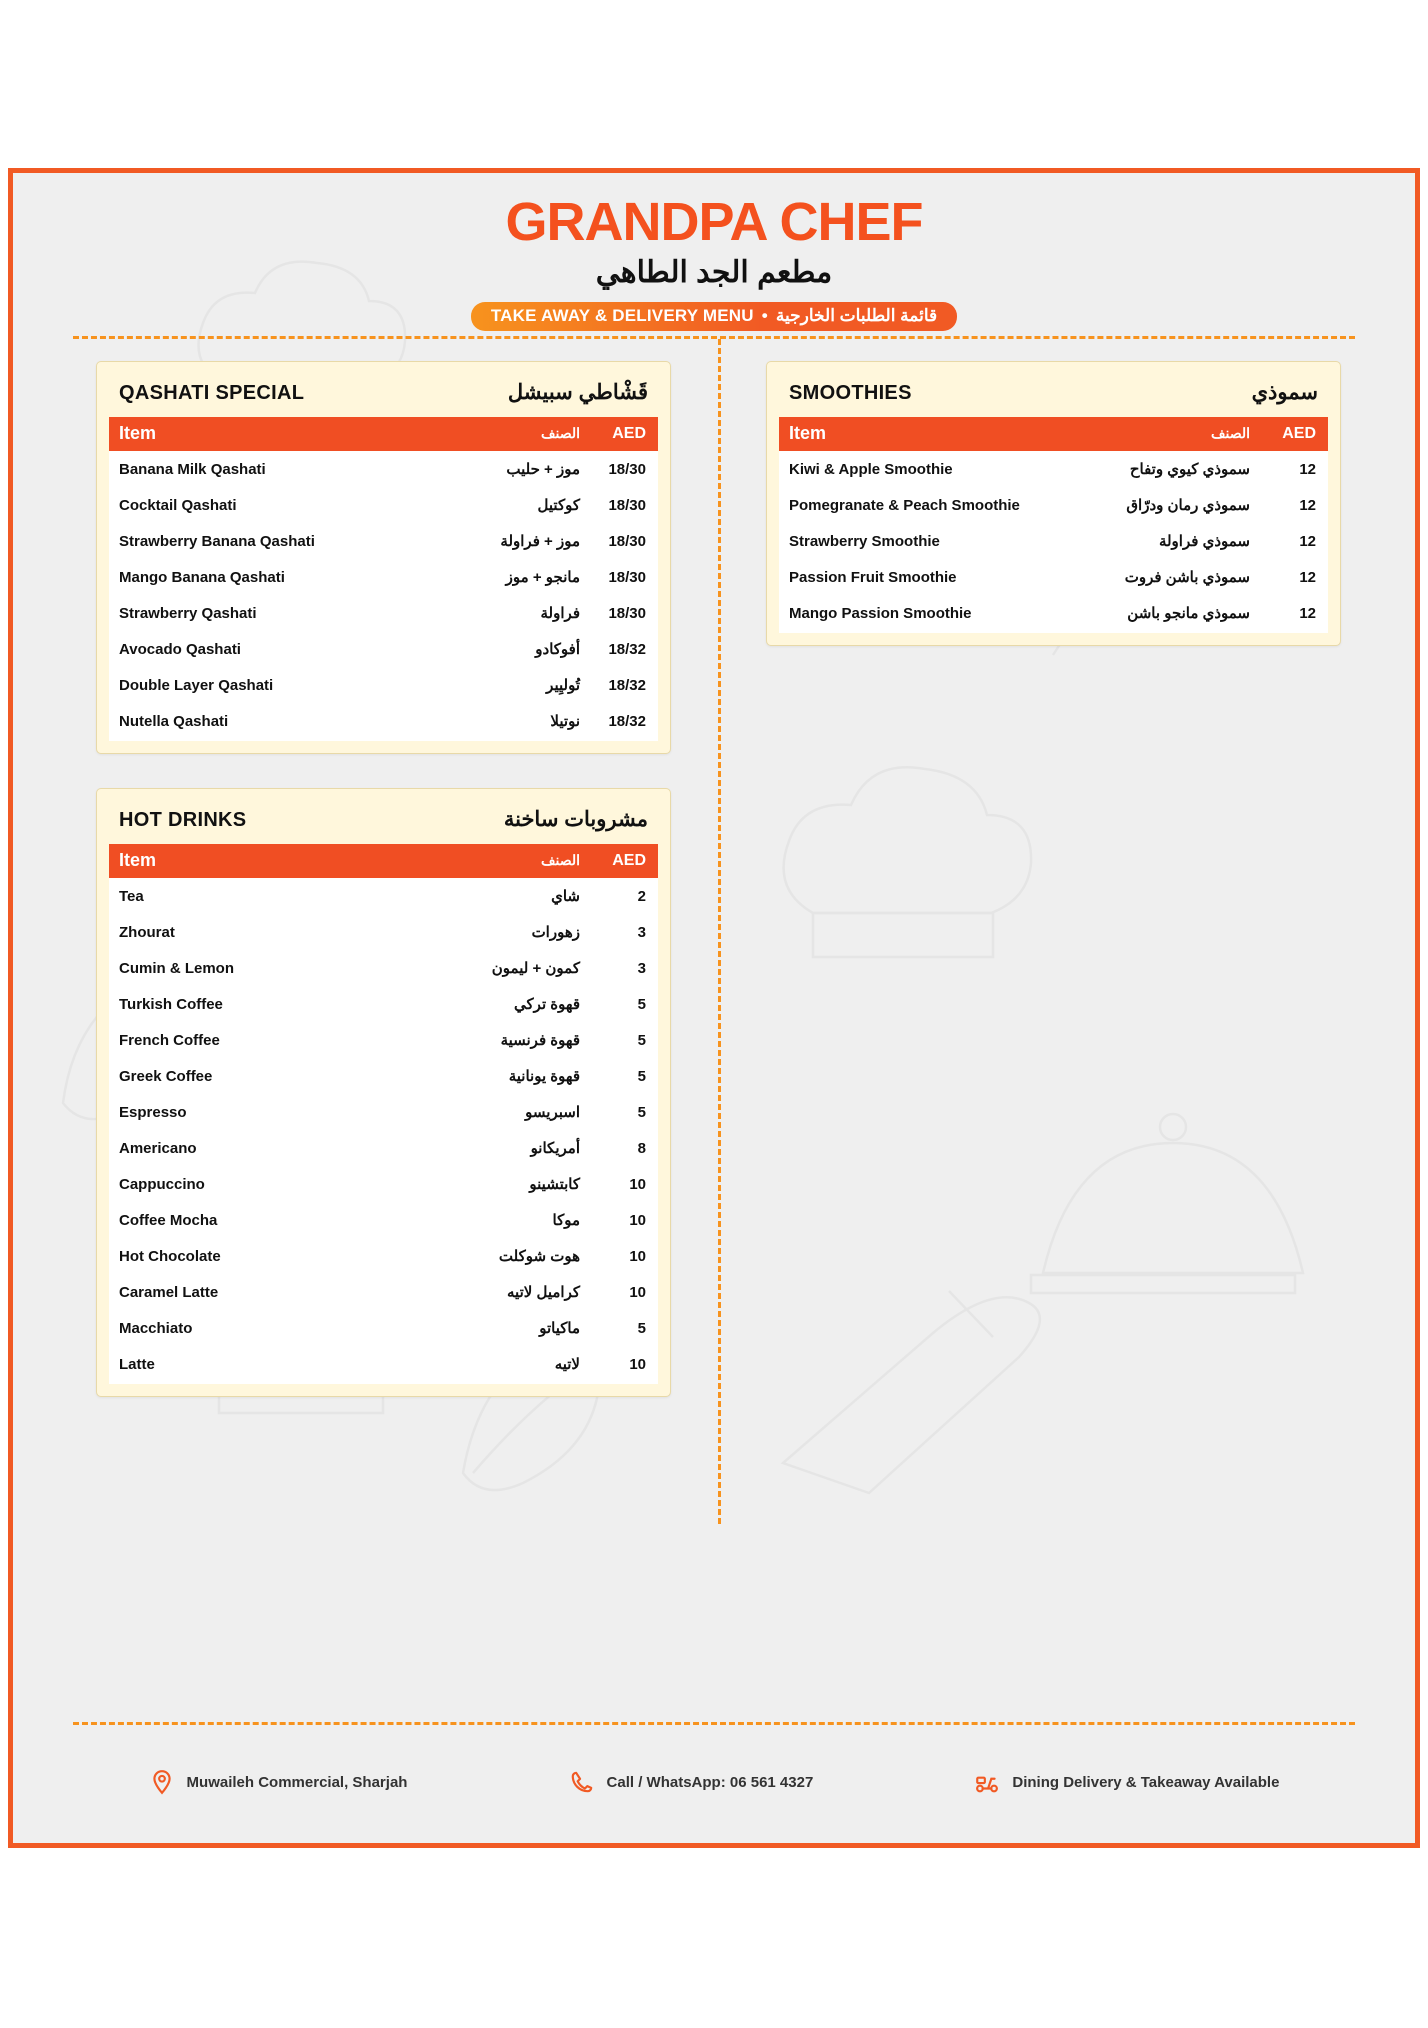 Image resolution: width=1428 pixels, height=2028 pixels. I want to click on table-row: Macchiato ماكياتو 5, so click(383, 1328).